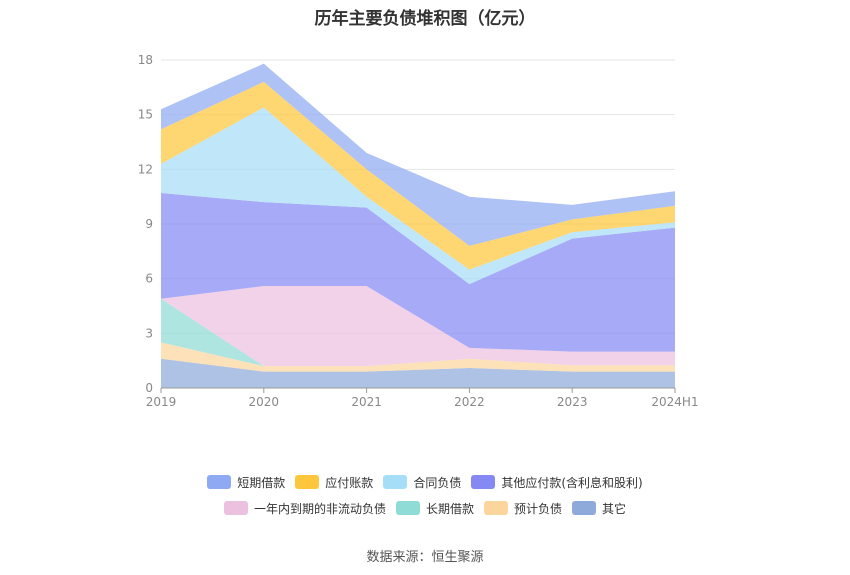 This screenshot has width=850, height=575. I want to click on y-tick-label: 15, so click(145, 115).